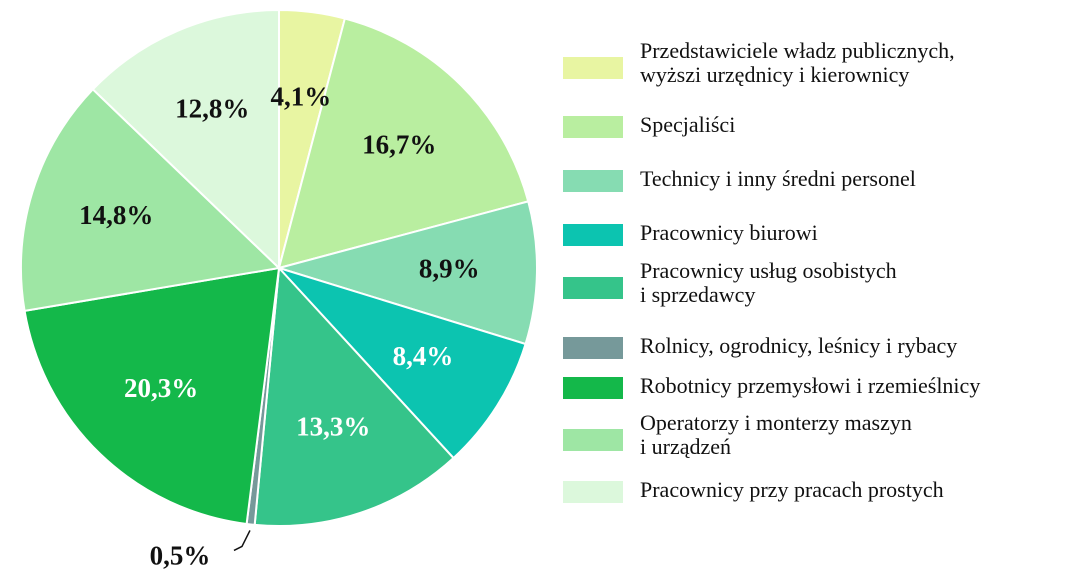 This screenshot has width=1079, height=574. Describe the element at coordinates (180, 556) in the screenshot. I see `data-label: 0,5%` at that location.